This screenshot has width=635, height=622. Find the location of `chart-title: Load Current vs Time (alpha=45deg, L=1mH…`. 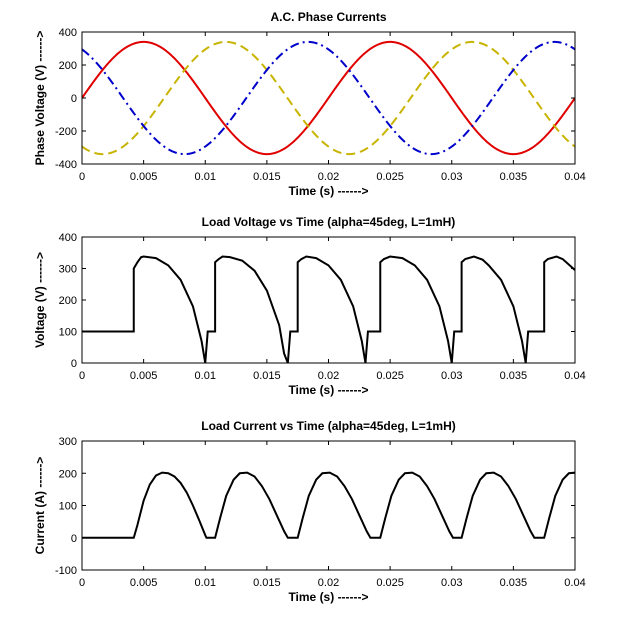

chart-title: Load Current vs Time (alpha=45deg, L=1mH… is located at coordinates (328, 426).